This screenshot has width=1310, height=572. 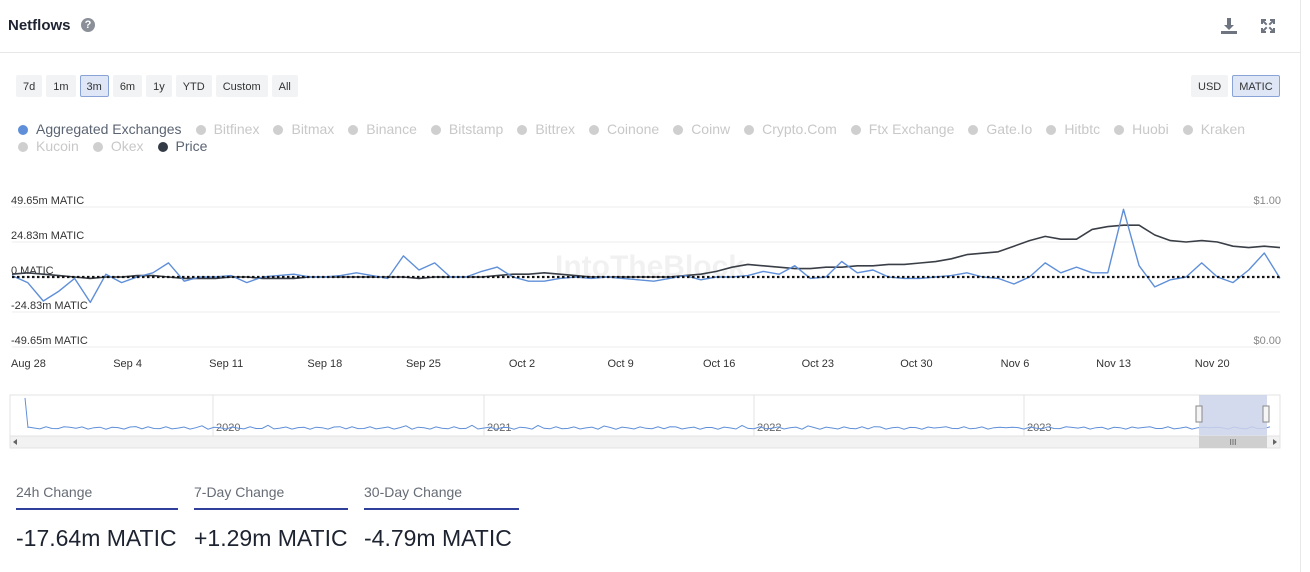 I want to click on page-title: Netflows, so click(x=39, y=25).